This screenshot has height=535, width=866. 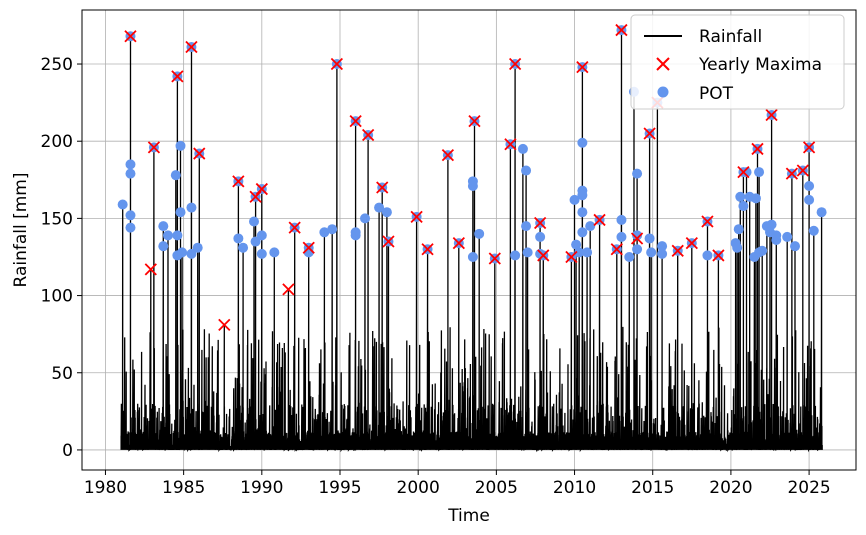 What do you see at coordinates (663, 64) in the screenshot?
I see `legend-maxima-swatch` at bounding box center [663, 64].